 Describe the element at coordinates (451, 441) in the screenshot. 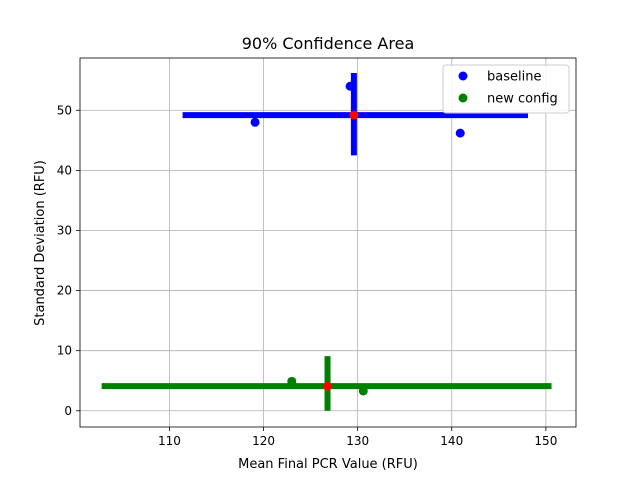

I see `x-tick-label: 140` at that location.